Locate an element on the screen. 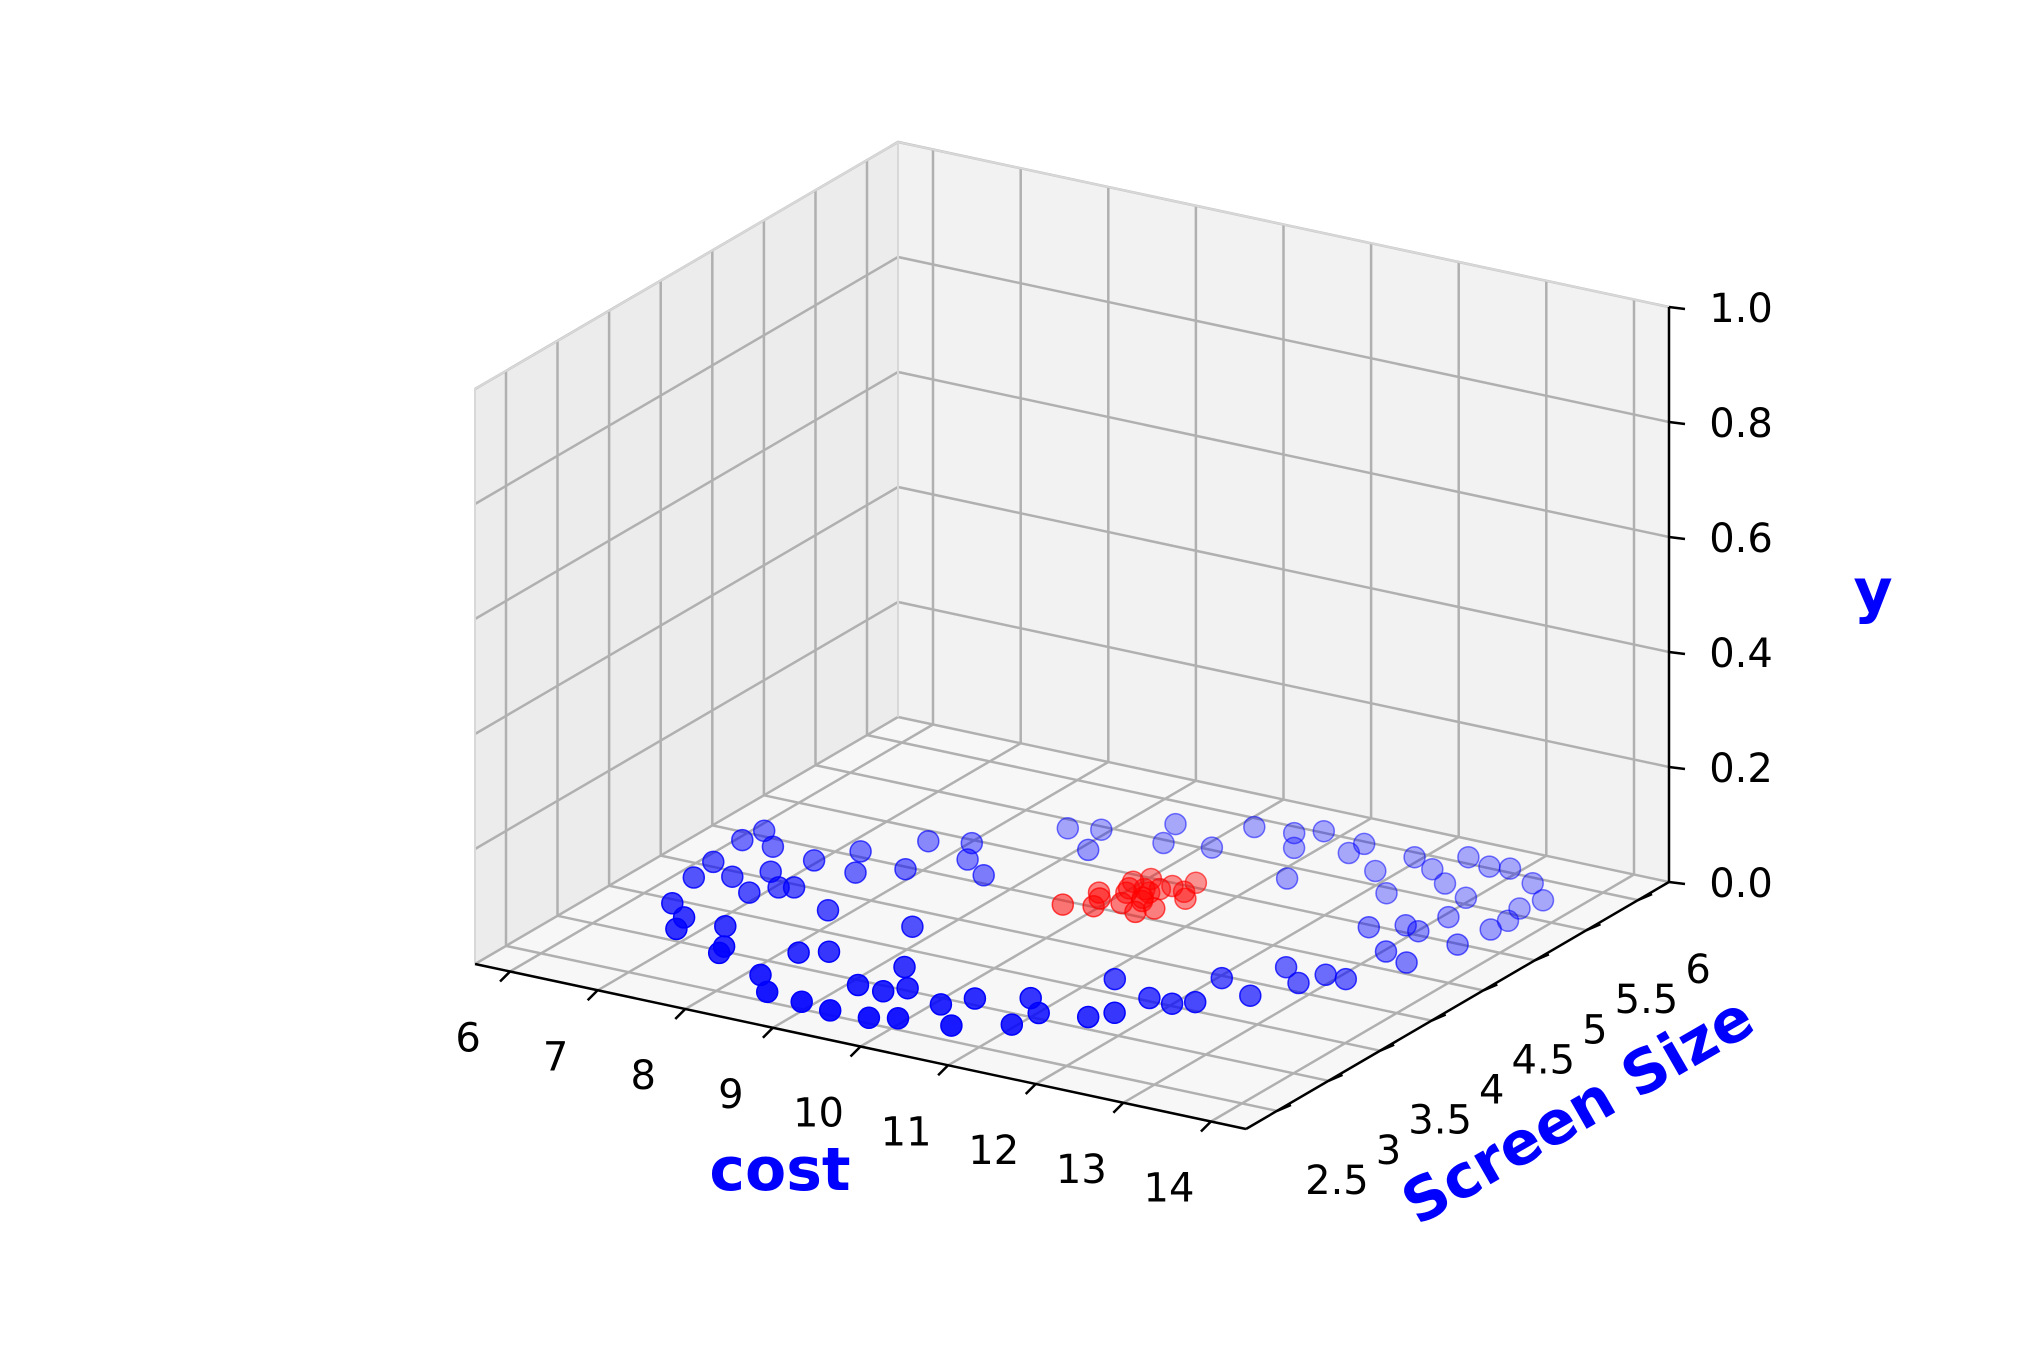  z-tick-label: 0.2 is located at coordinates (1741, 769).